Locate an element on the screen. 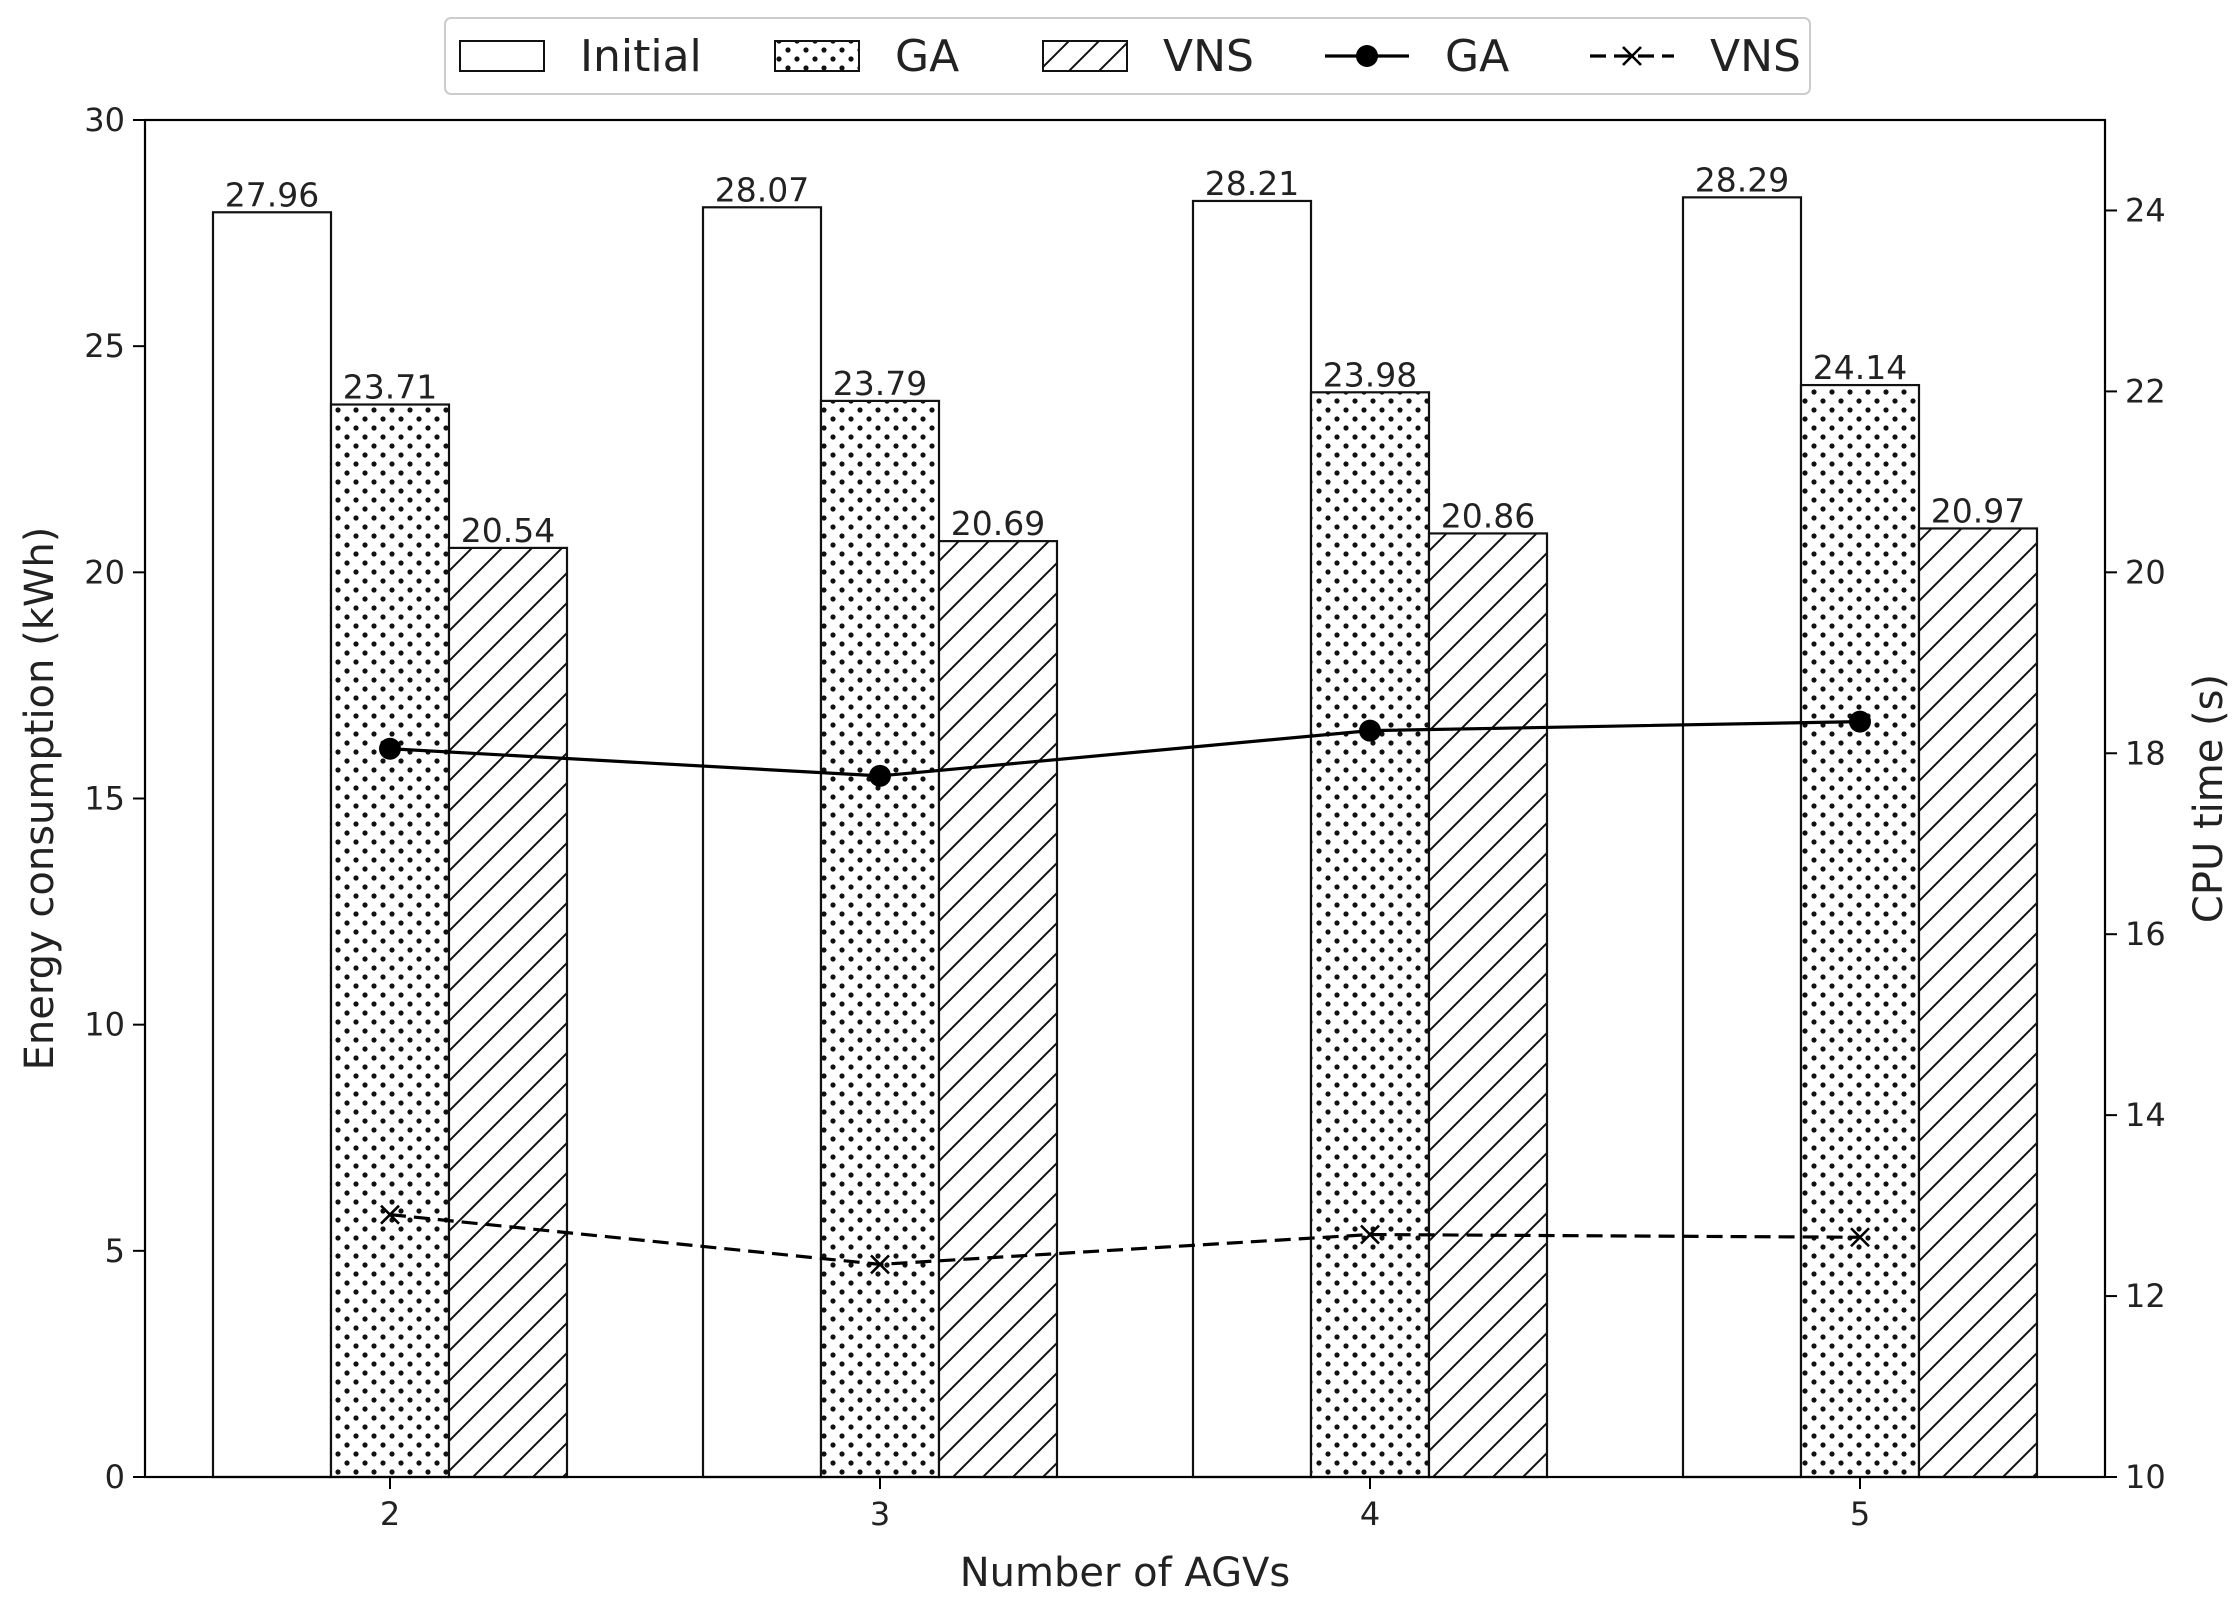  y2-tick-label: 20 is located at coordinates (2145, 572).